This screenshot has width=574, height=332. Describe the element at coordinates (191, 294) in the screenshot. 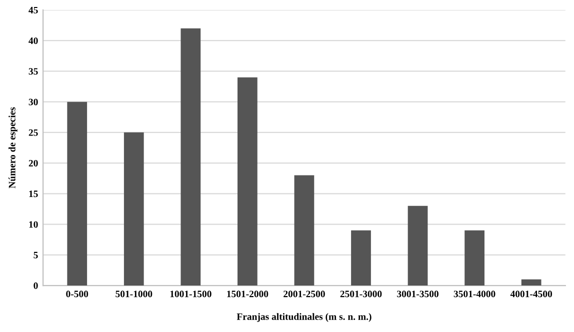

I see `x-tick-label: 1001-1500` at that location.